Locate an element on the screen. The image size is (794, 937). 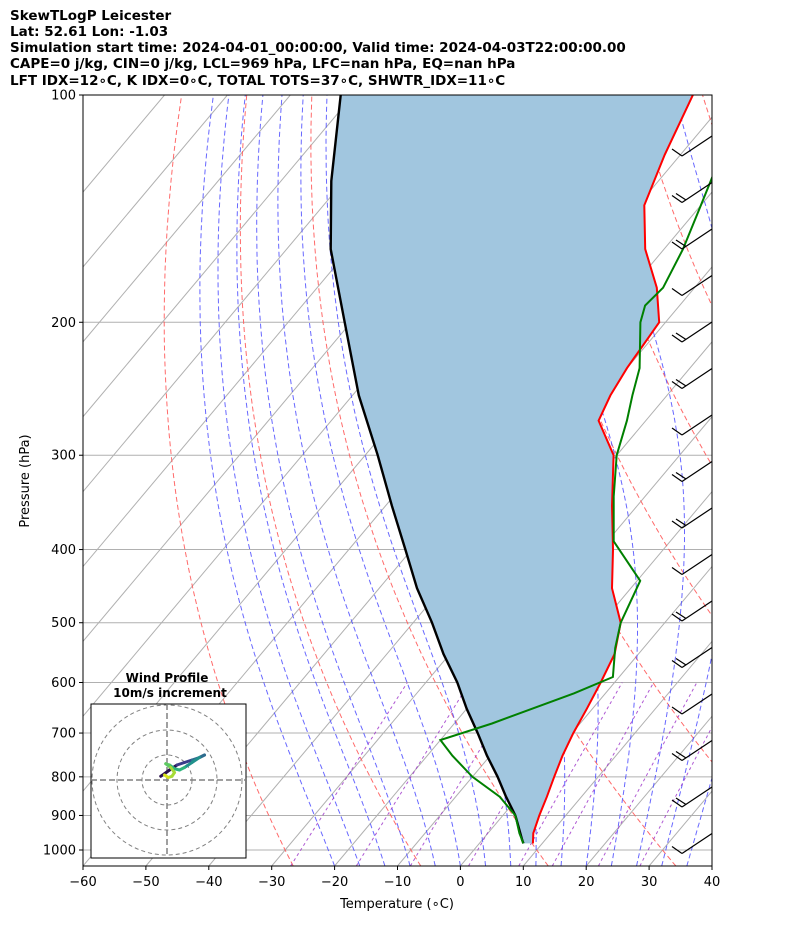
y-tick-label: 700 is located at coordinates (63, 734).